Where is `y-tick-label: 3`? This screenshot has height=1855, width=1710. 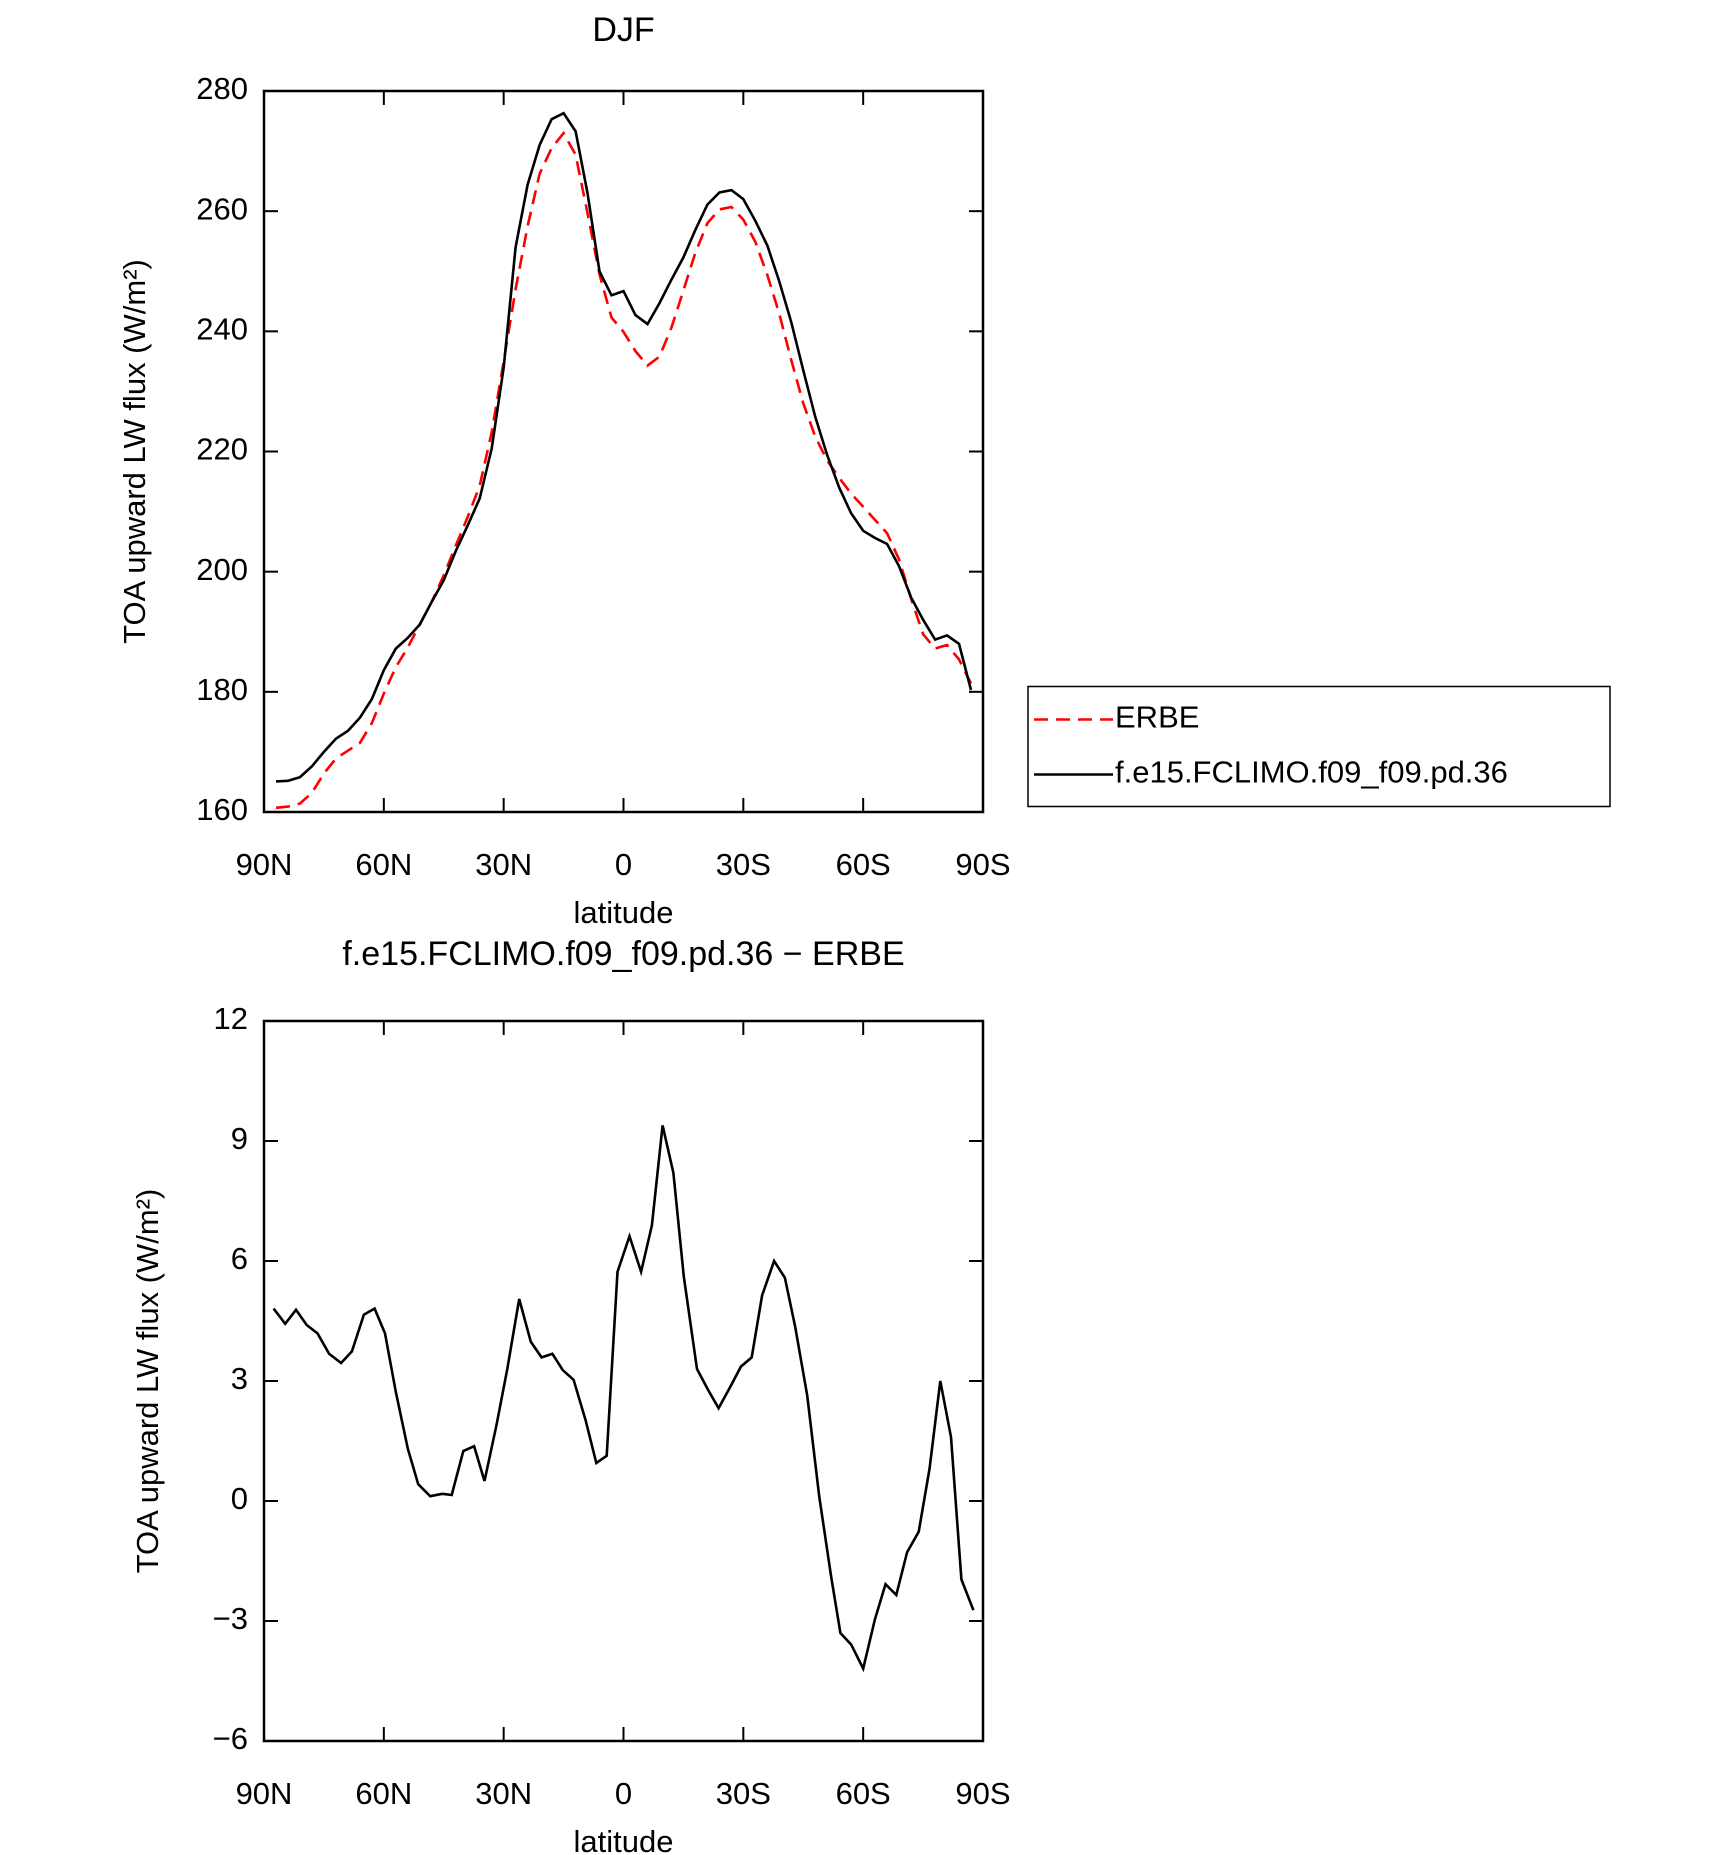 y-tick-label: 3 is located at coordinates (239, 1378).